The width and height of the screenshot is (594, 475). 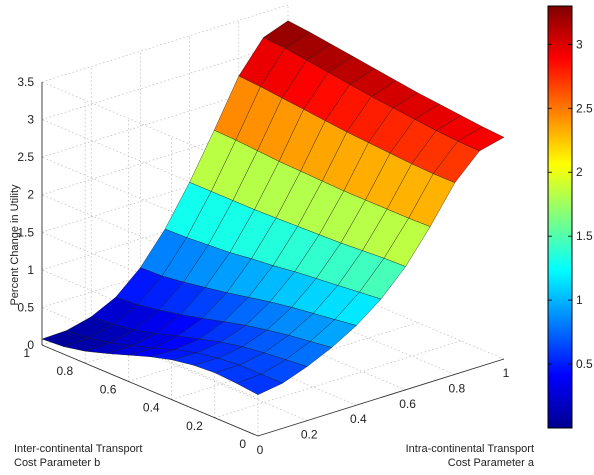 What do you see at coordinates (194, 426) in the screenshot?
I see `y-tick-label: 0.2` at bounding box center [194, 426].